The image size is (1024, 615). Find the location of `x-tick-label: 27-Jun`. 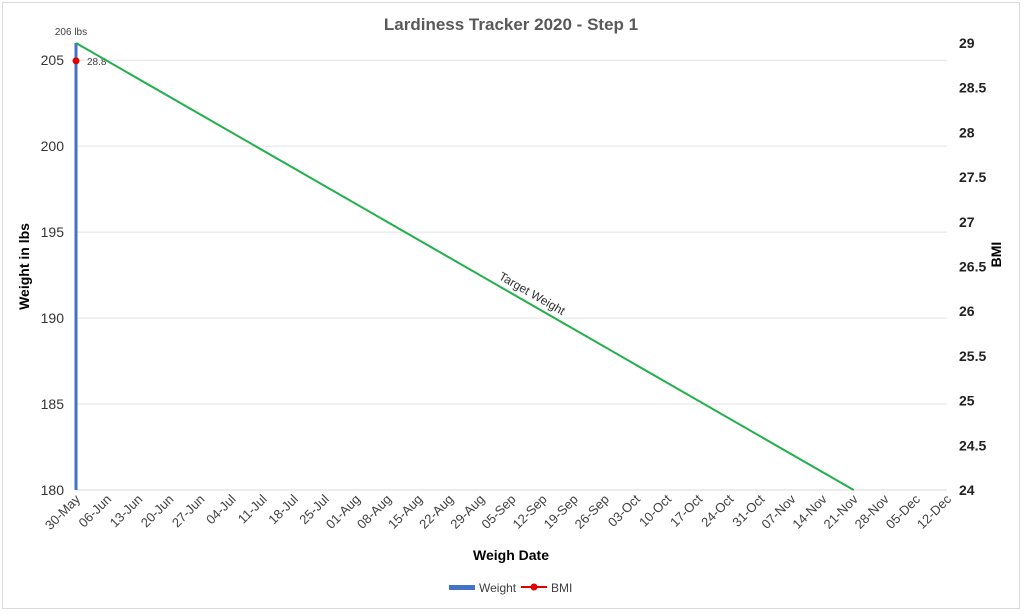

x-tick-label: 27-Jun is located at coordinates (188, 511).